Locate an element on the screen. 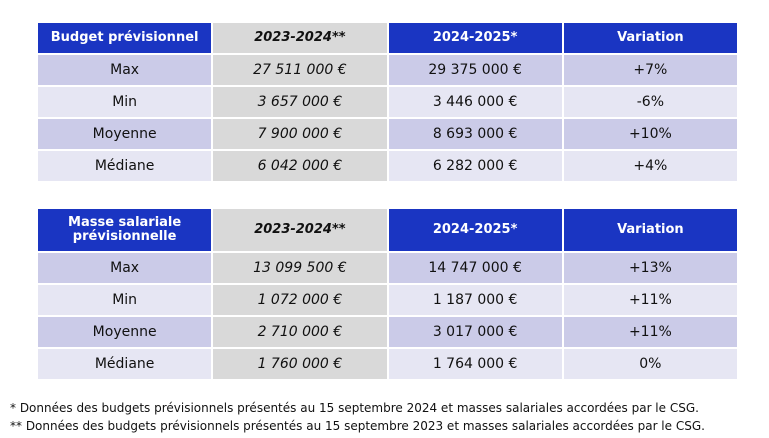 The width and height of the screenshot is (769, 438). table-row: Médiane 1 760 000 €1 764 000 €0% is located at coordinates (387, 364).